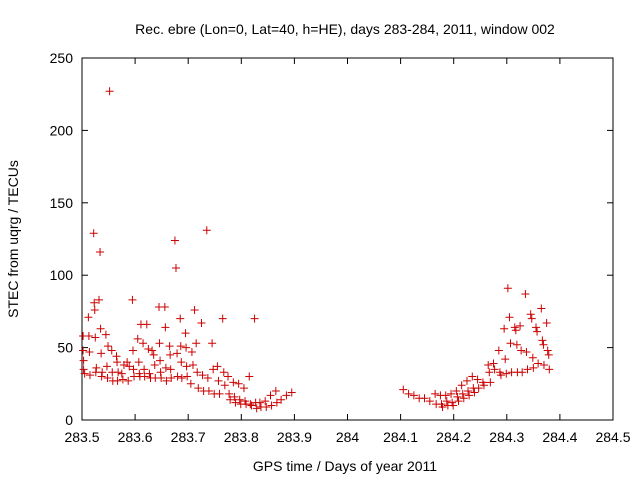  Describe the element at coordinates (62, 275) in the screenshot. I see `y-tick-label: 100` at that location.